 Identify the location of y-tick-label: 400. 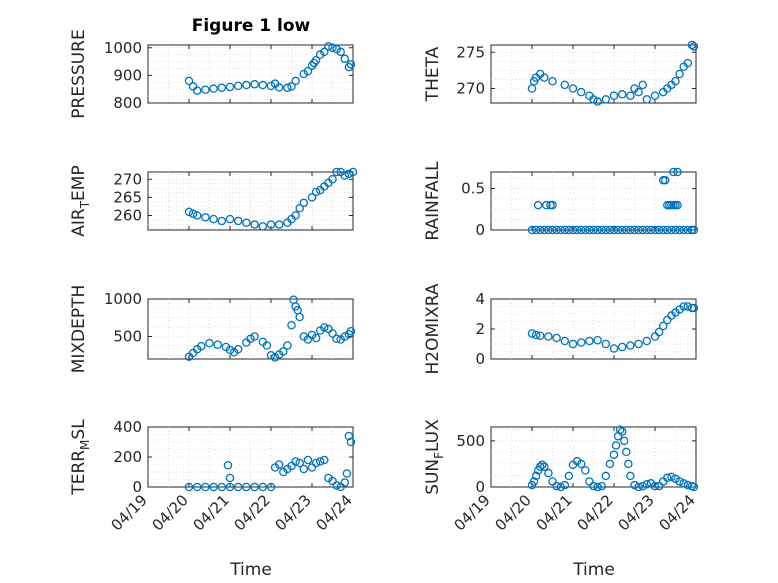
(127, 427).